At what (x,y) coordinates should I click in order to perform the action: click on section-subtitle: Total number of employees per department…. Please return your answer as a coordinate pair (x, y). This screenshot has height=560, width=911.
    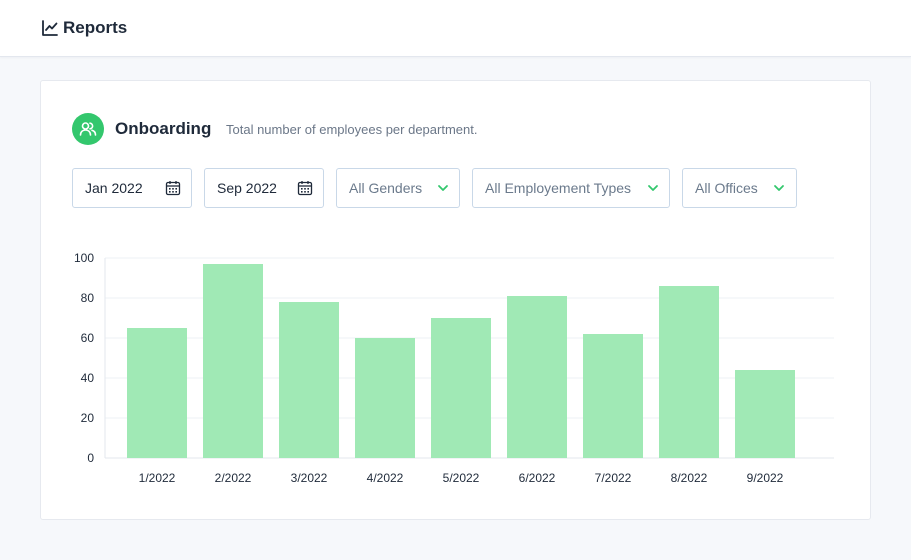
    Looking at the image, I should click on (352, 129).